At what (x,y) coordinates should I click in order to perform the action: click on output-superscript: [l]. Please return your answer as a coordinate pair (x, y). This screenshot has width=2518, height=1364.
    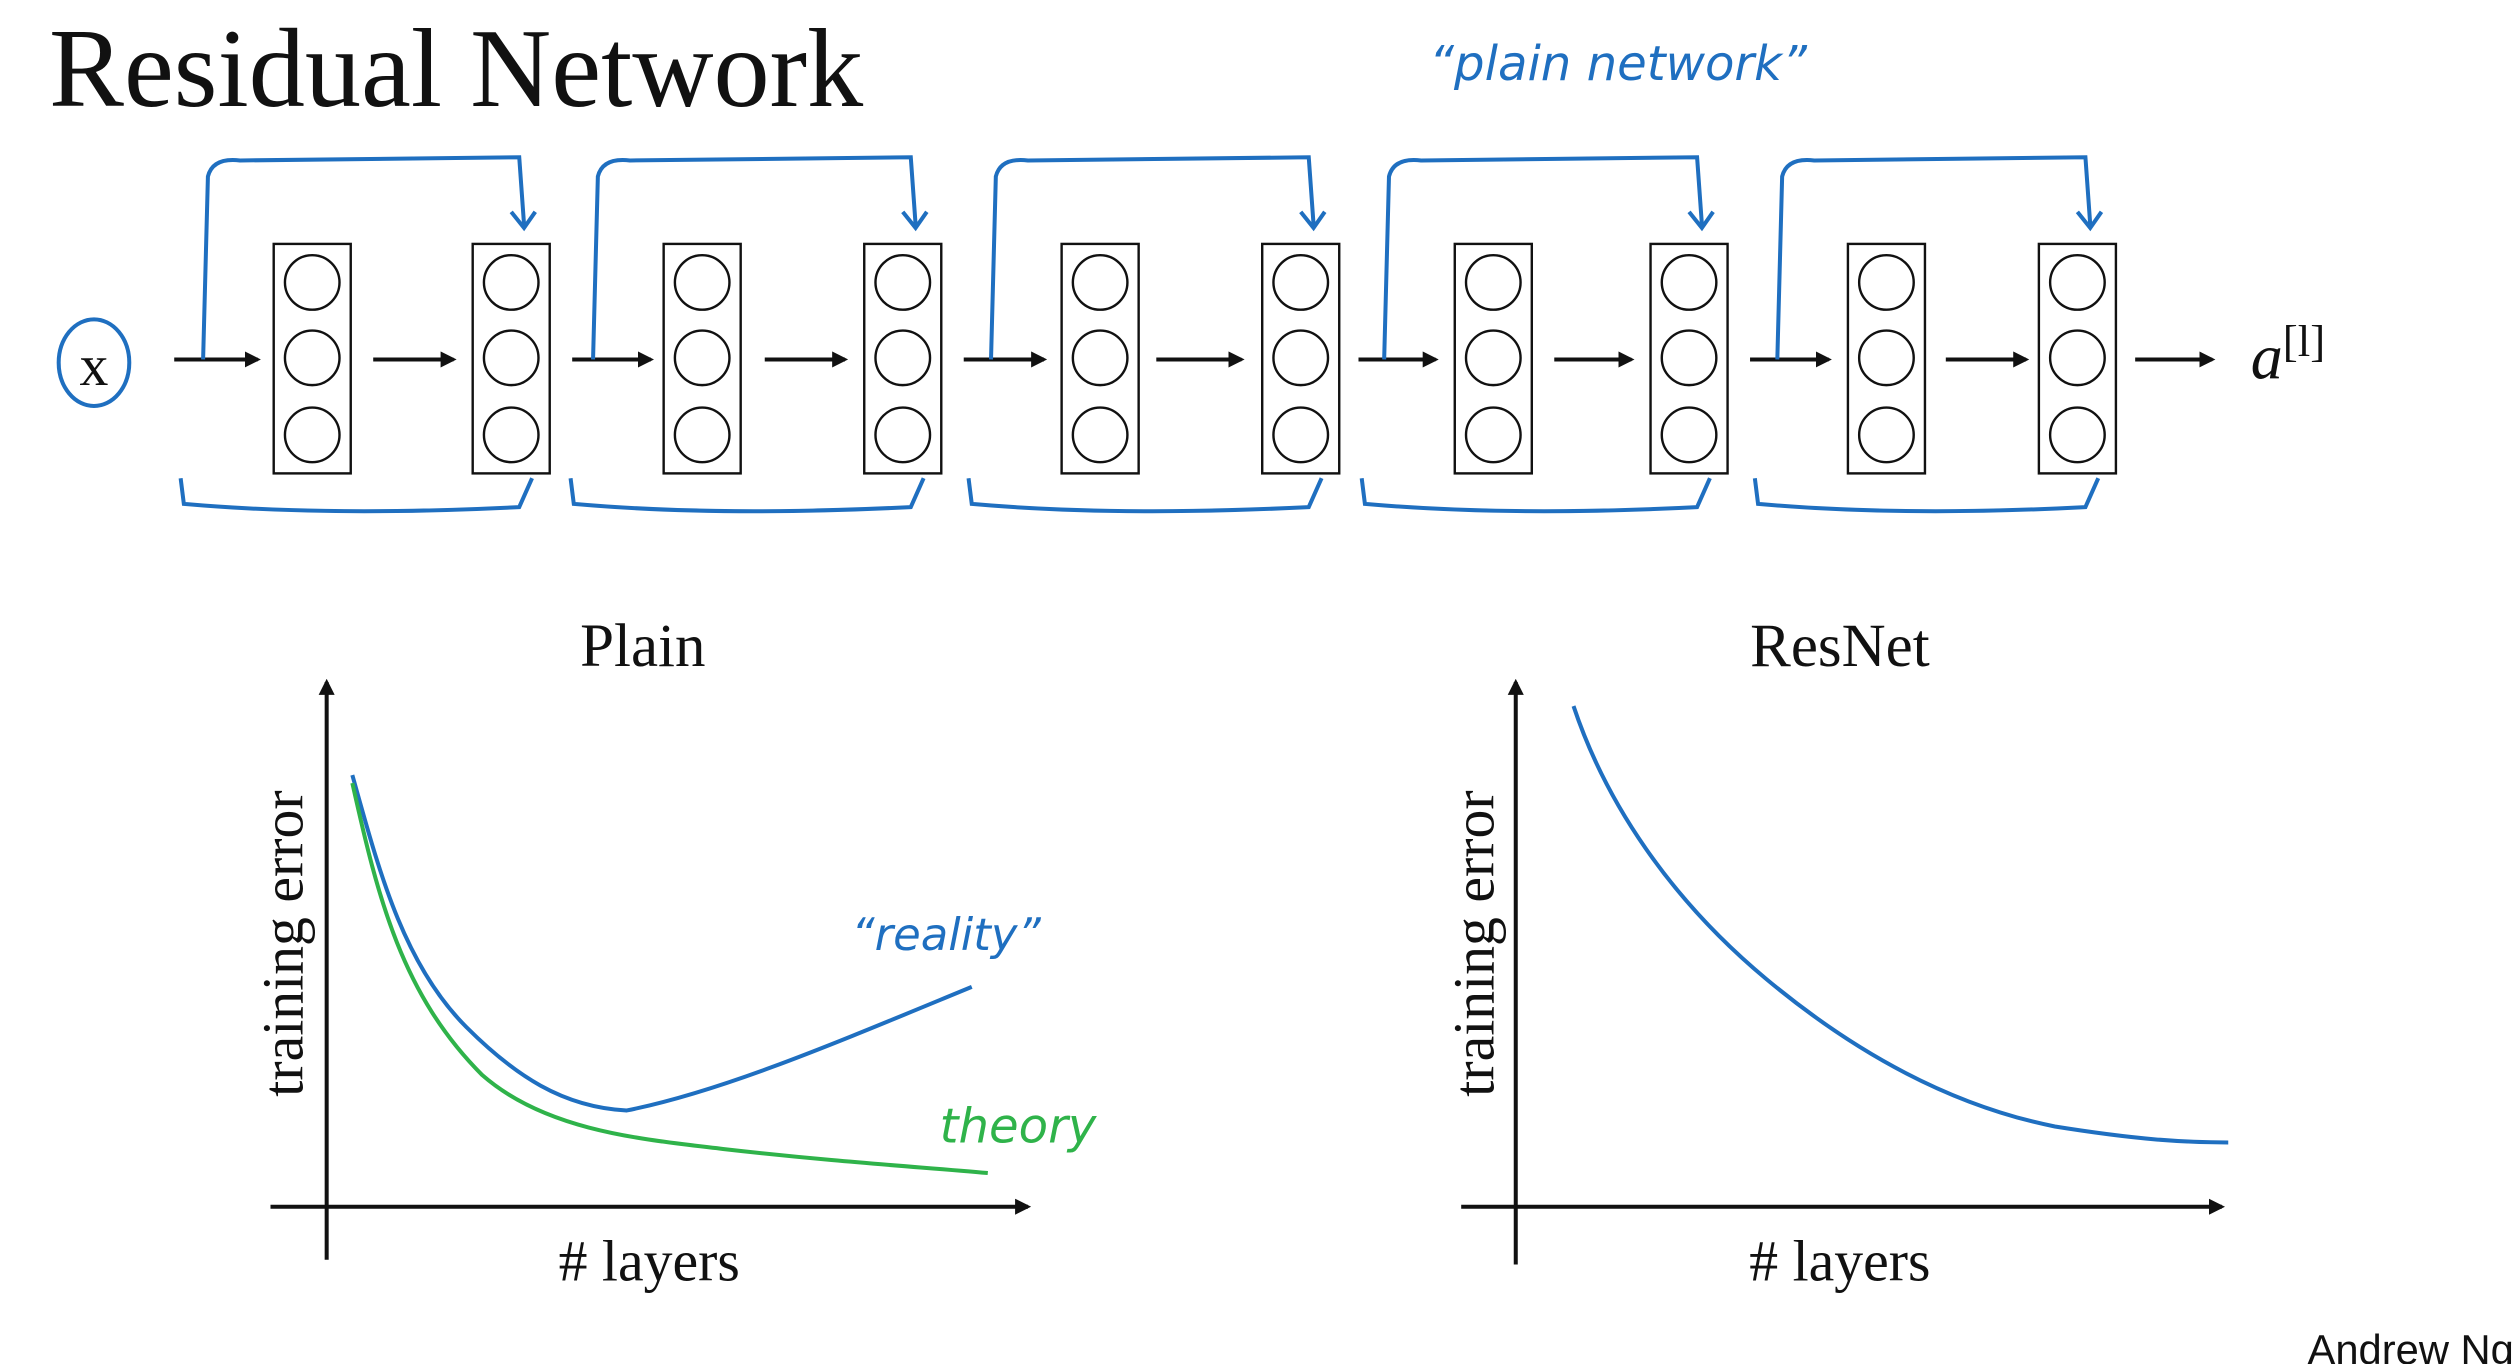
    Looking at the image, I should click on (2304, 341).